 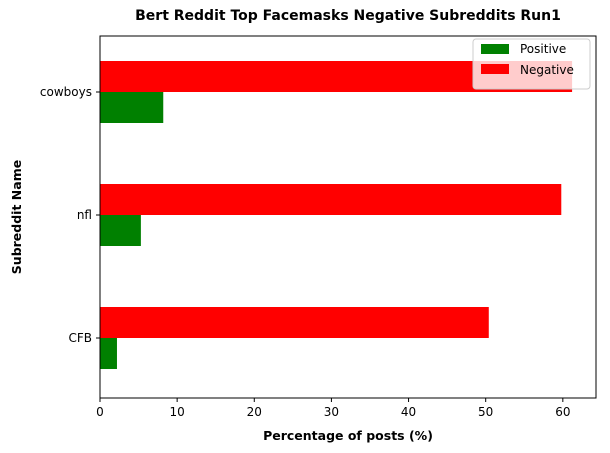 I want to click on legend: Positive Negative, so click(x=531, y=64).